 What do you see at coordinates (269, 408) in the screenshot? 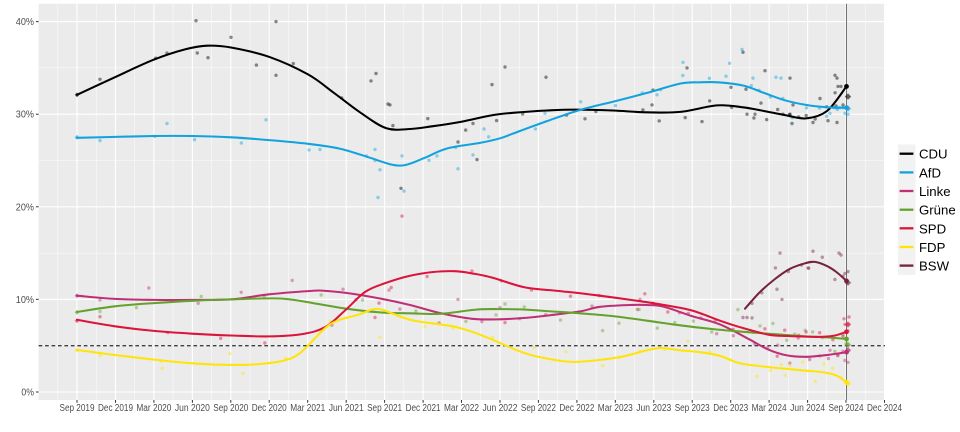
I see `svg-text: Dec 2020` at bounding box center [269, 408].